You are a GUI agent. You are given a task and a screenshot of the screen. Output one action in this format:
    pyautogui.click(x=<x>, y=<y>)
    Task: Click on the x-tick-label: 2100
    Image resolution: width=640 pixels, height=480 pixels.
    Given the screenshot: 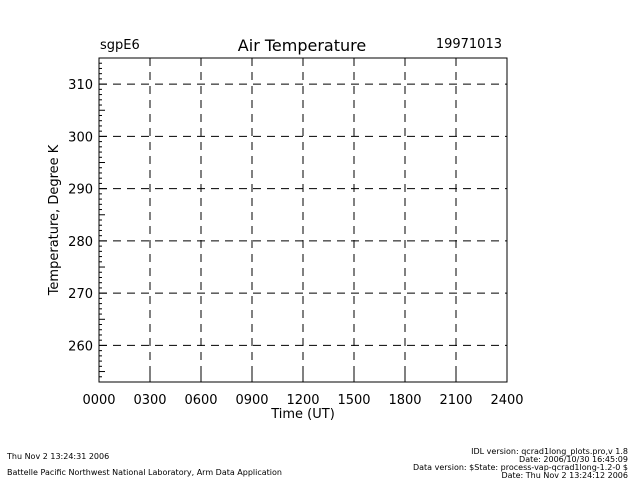 What is the action you would take?
    pyautogui.click(x=455, y=400)
    